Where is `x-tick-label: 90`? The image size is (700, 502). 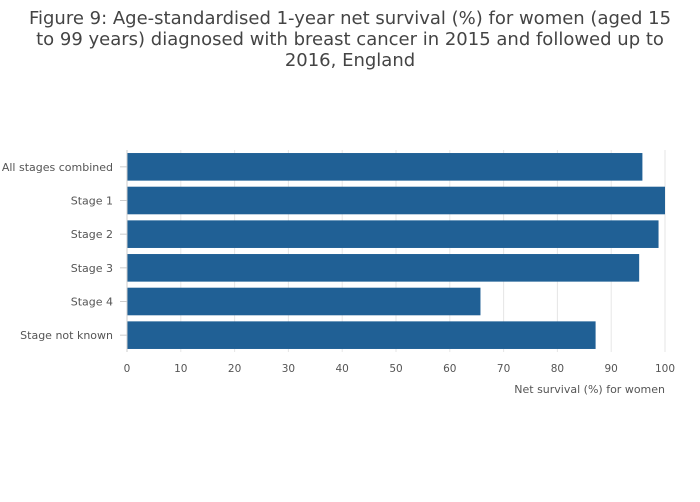
x-tick-label: 90 is located at coordinates (611, 369).